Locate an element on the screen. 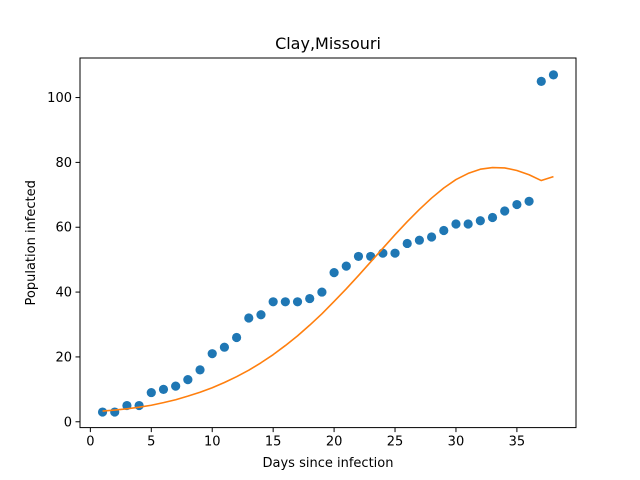  x-tick-label: 30 is located at coordinates (456, 442).